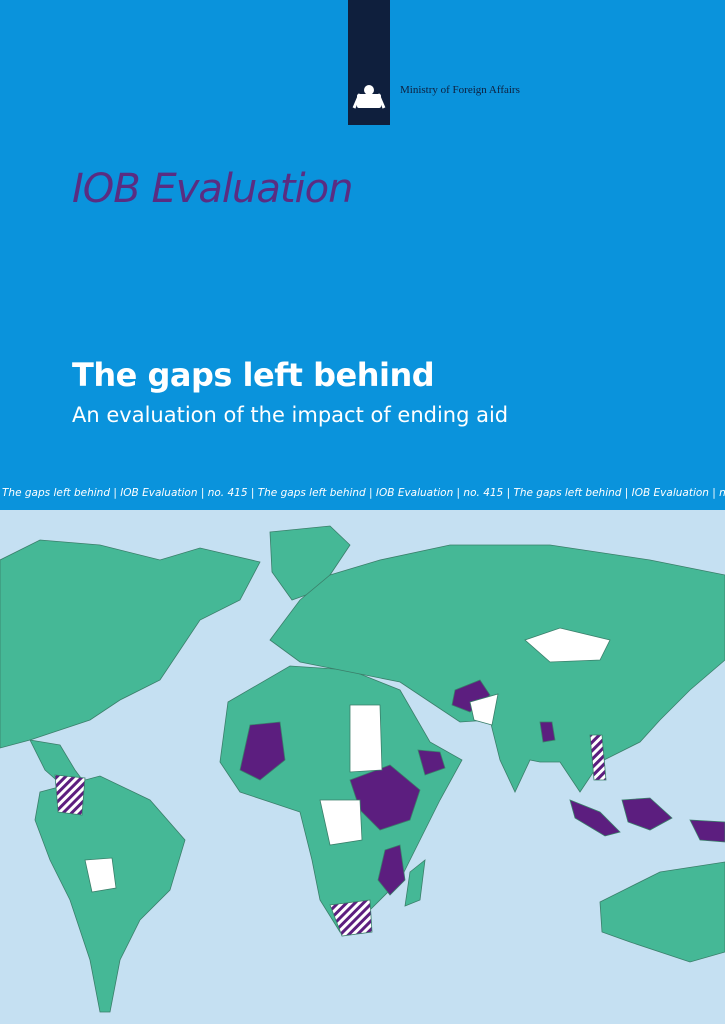  I want to click on ministry-name: Ministry of Foreign Affairs, so click(460, 90).